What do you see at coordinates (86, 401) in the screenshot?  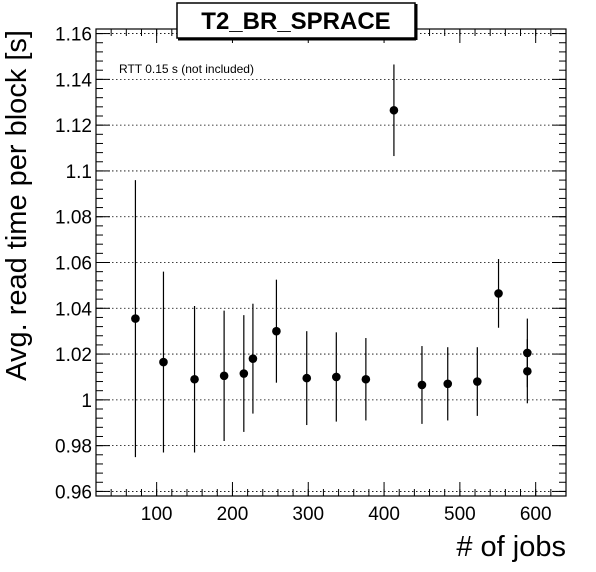 I see `y-tick-label: 1` at bounding box center [86, 401].